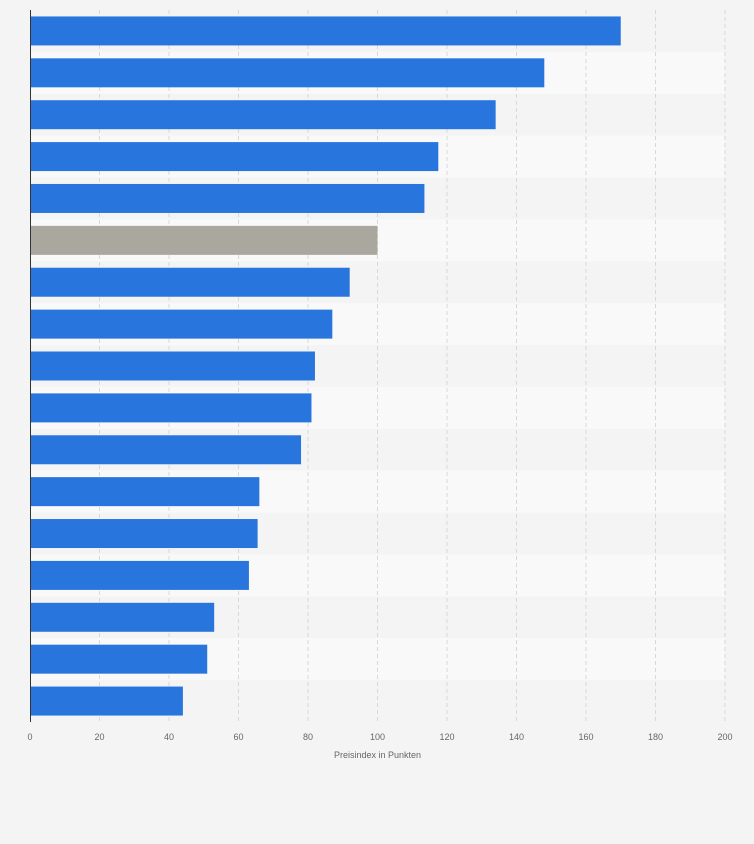 This screenshot has height=844, width=754. I want to click on bar-highlighted, so click(204, 240).